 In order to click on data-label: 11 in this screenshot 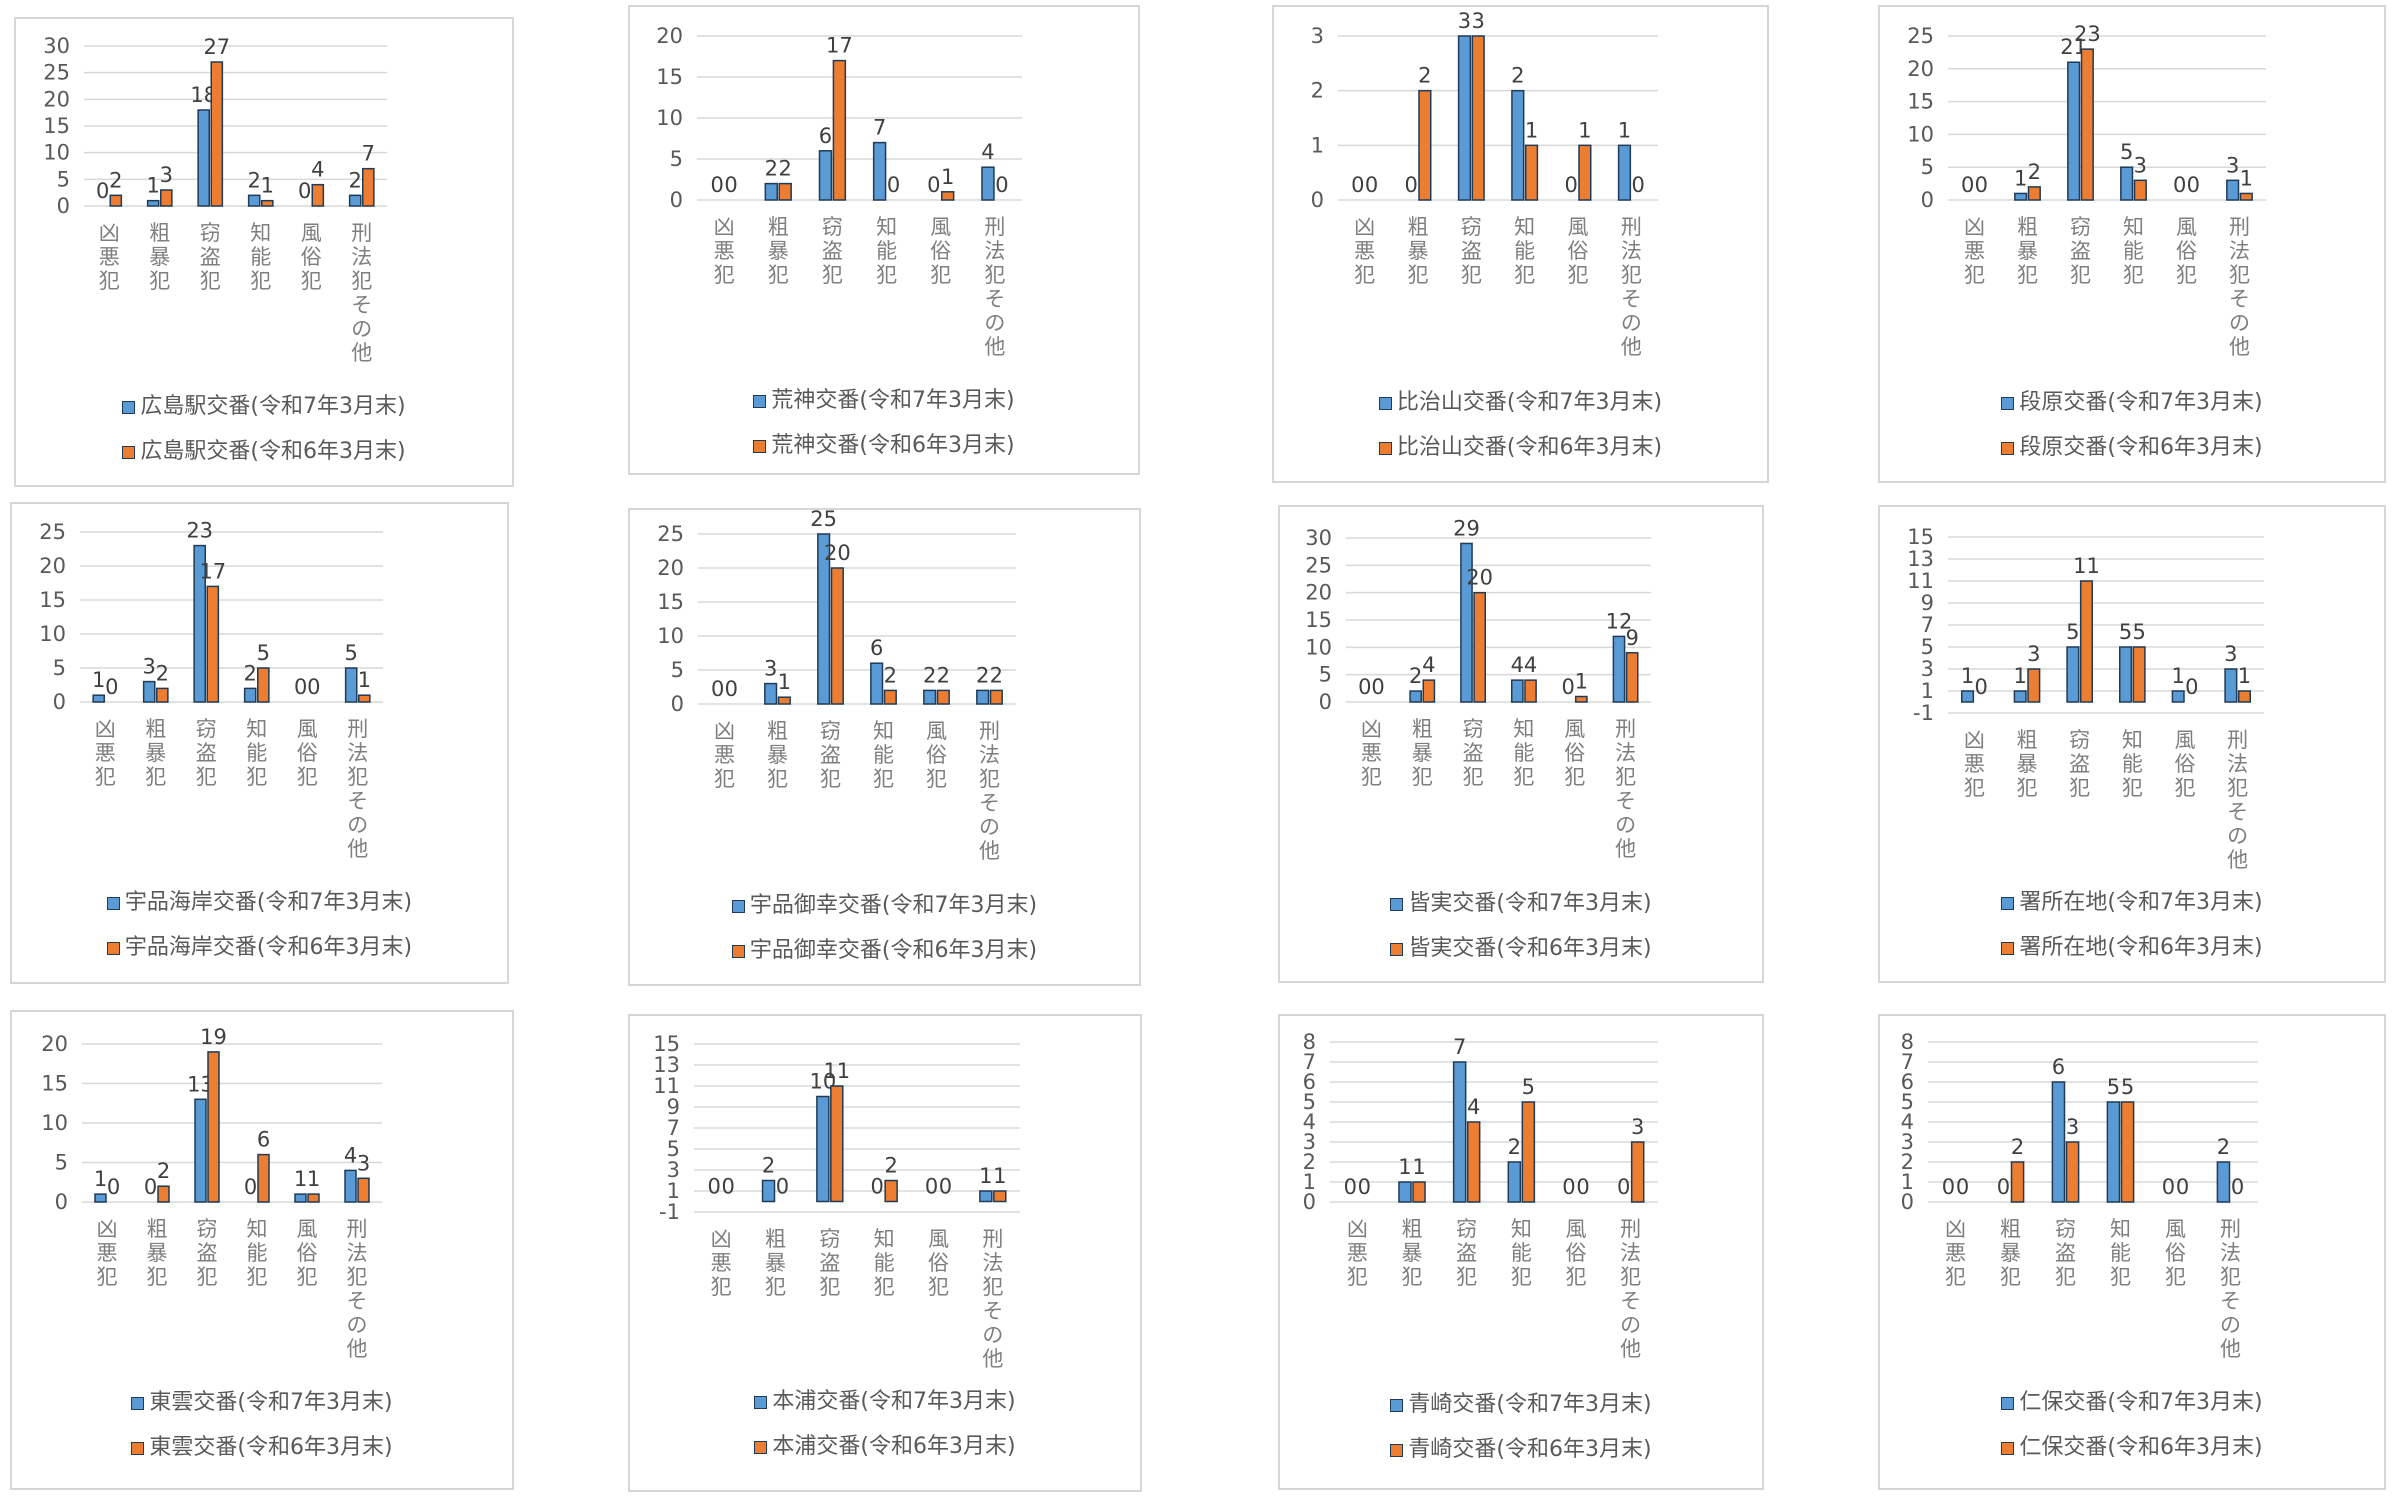, I will do `click(2086, 566)`.